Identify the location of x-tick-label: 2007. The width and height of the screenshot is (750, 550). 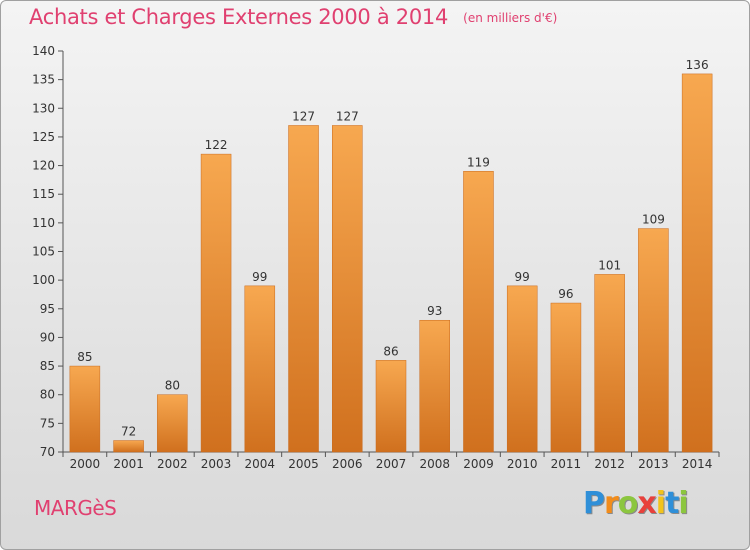
(391, 464).